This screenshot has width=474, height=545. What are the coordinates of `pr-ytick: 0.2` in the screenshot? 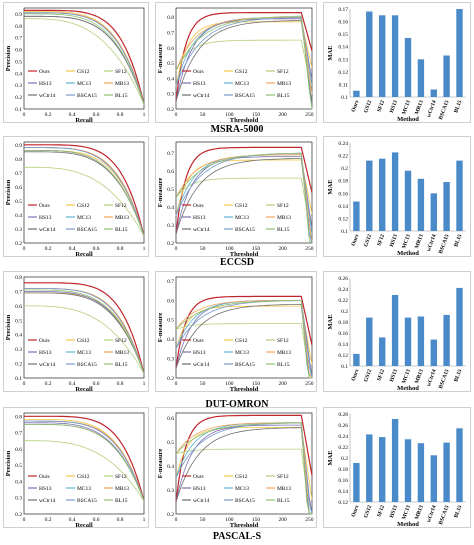 It's located at (18, 515).